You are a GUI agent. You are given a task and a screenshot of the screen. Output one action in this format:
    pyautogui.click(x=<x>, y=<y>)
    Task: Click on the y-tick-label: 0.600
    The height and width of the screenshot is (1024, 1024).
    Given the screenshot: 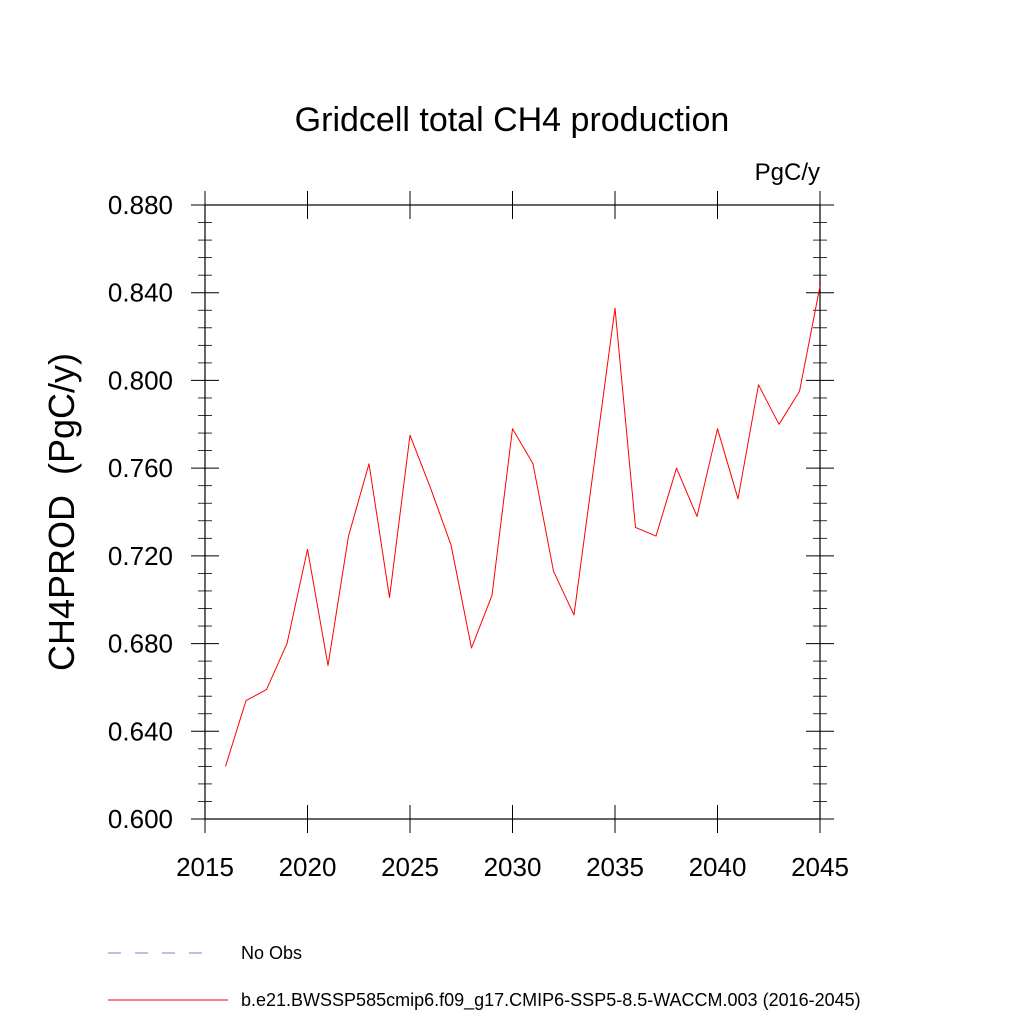 What is the action you would take?
    pyautogui.click(x=140, y=819)
    